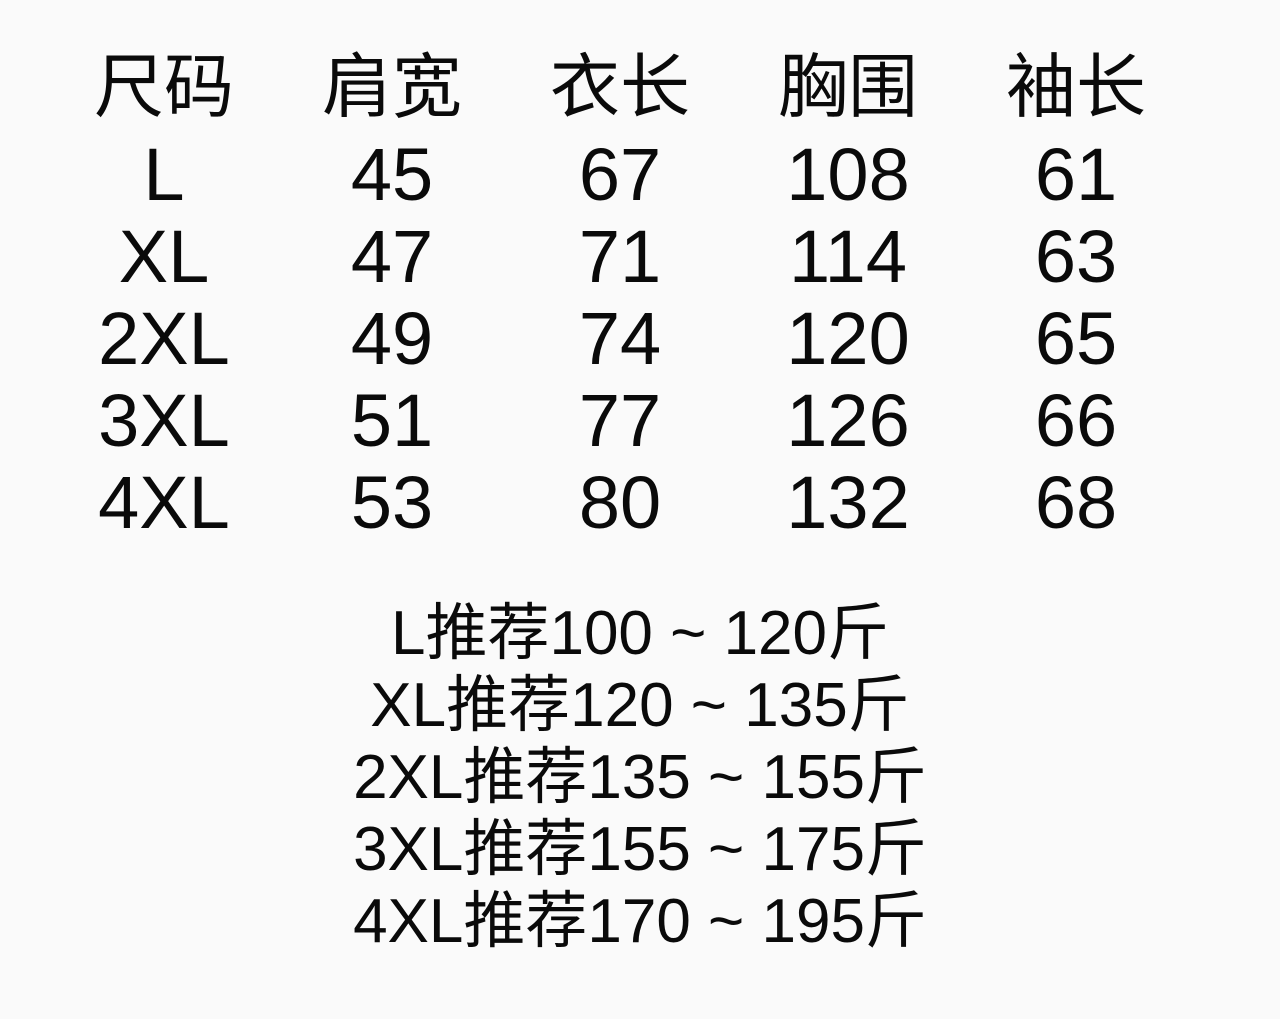 The image size is (1280, 1019). I want to click on measurement-cell: 71, so click(620, 256).